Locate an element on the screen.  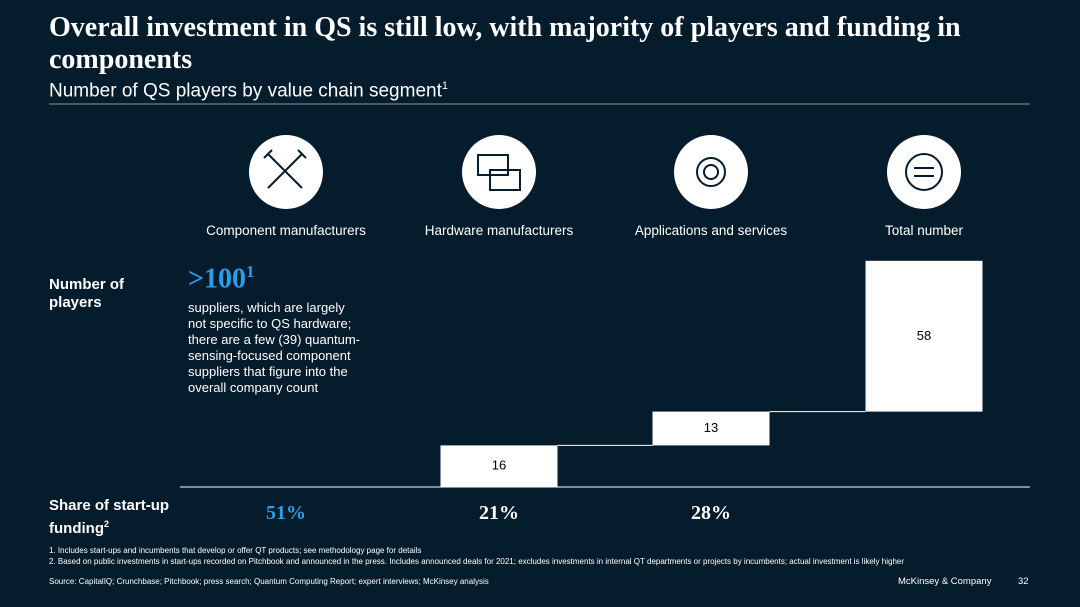
column-header: Hardware manufacturers is located at coordinates (499, 230).